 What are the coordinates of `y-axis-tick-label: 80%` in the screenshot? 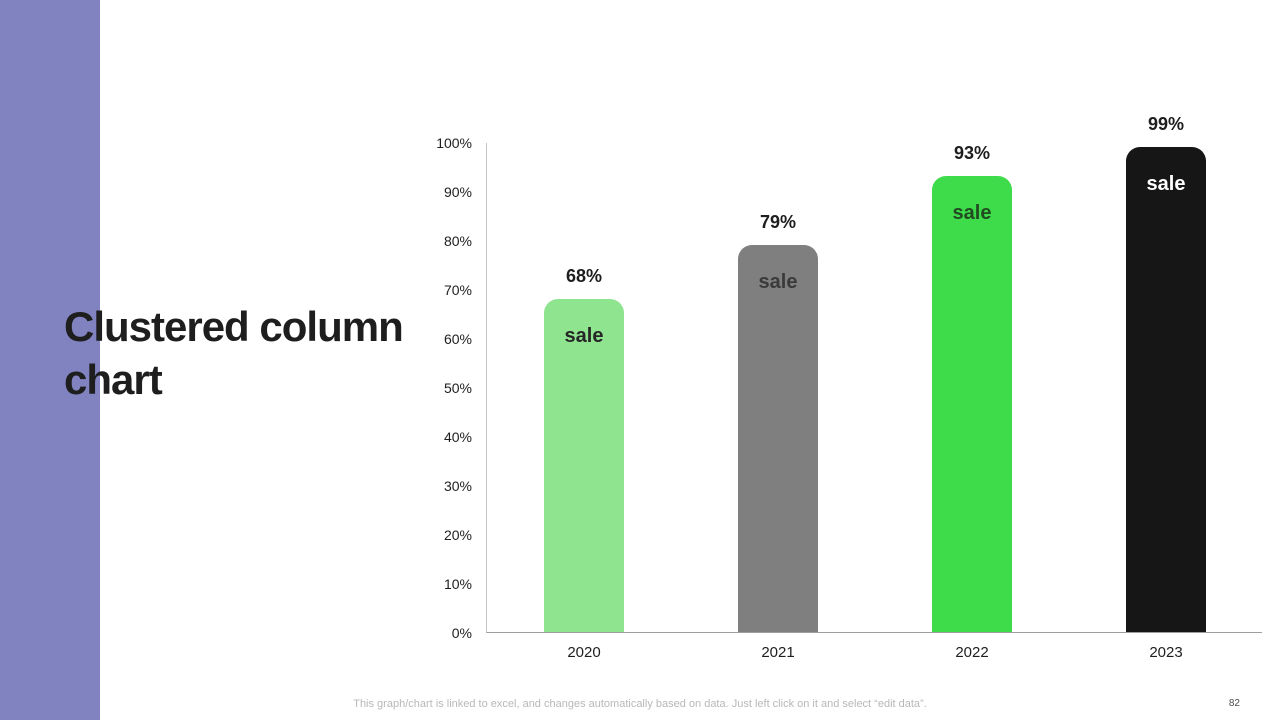 It's located at (457, 241).